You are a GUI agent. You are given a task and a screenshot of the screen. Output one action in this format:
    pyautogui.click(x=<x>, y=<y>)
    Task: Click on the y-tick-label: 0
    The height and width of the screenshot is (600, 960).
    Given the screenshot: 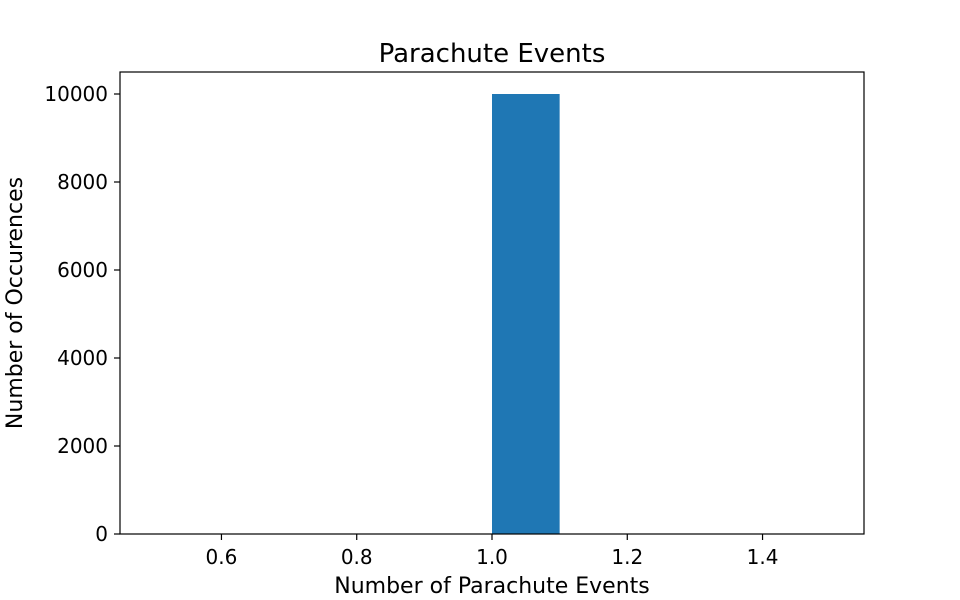 What is the action you would take?
    pyautogui.click(x=101, y=534)
    